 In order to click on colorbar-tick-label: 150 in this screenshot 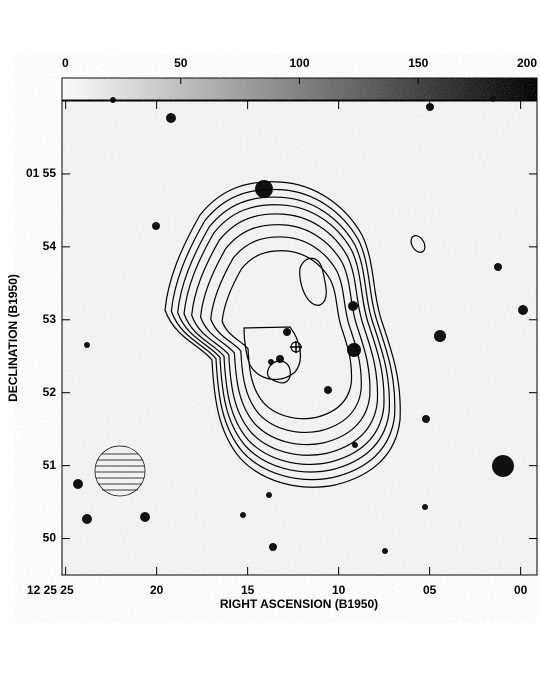, I will do `click(418, 63)`.